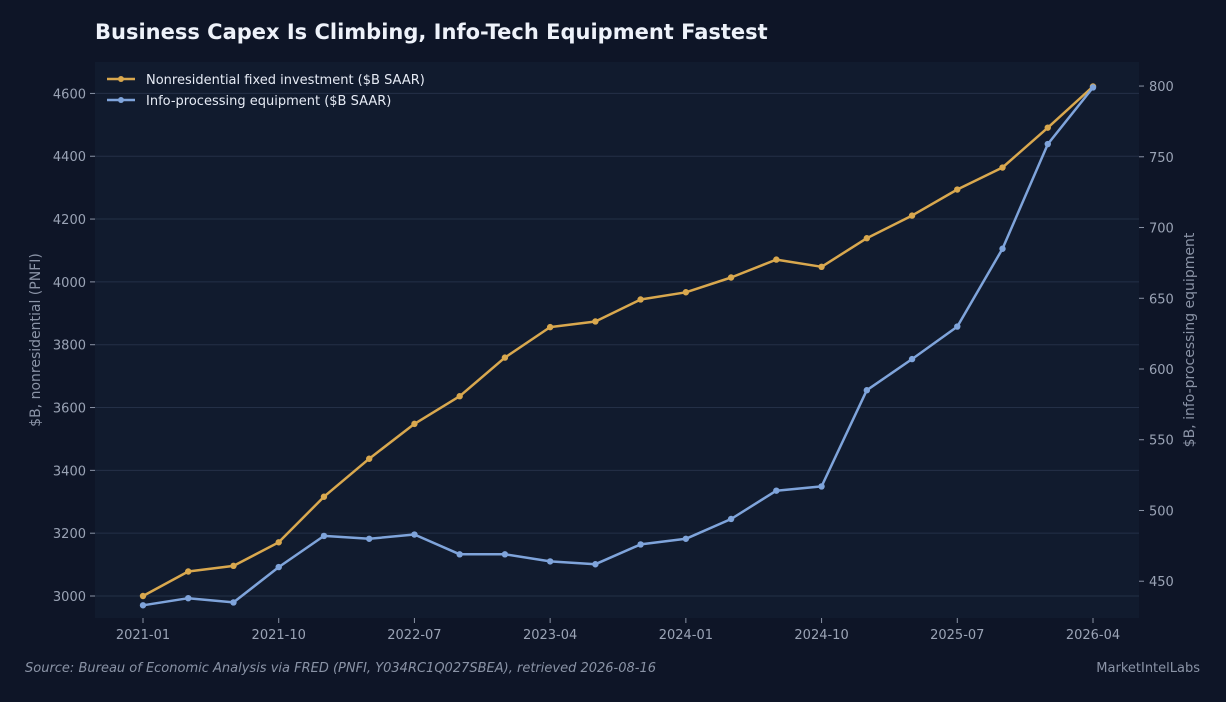 The image size is (1226, 702). What do you see at coordinates (414, 635) in the screenshot?
I see `x-tick-label: 2022-07` at bounding box center [414, 635].